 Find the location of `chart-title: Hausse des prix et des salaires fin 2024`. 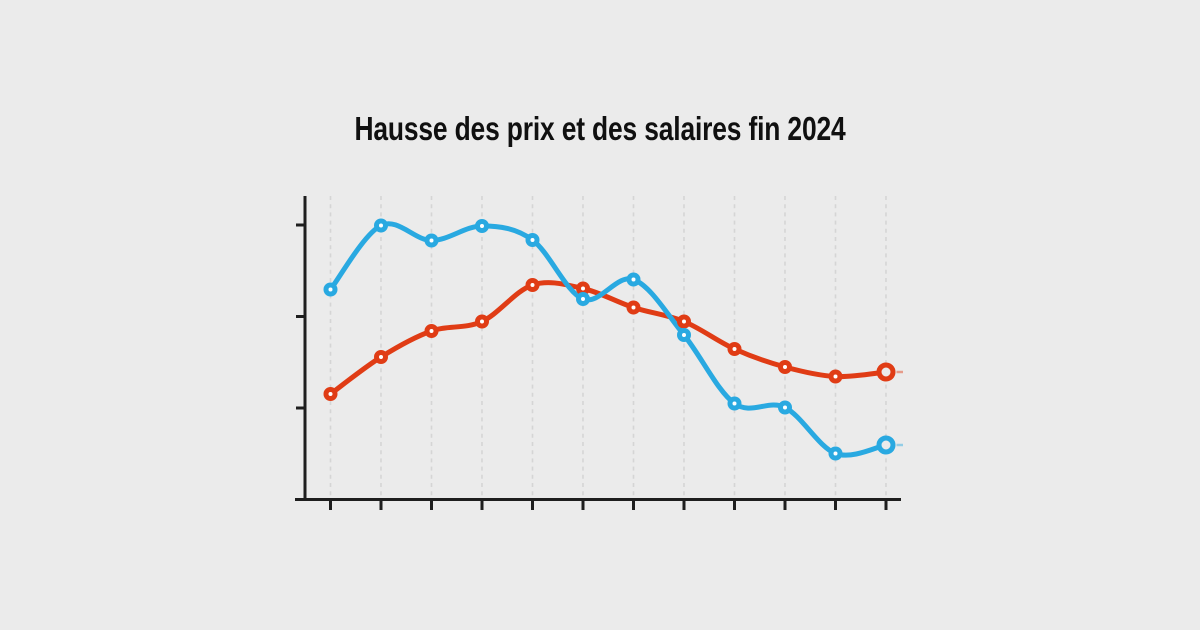

chart-title: Hausse des prix et des salaires fin 2024 is located at coordinates (600, 128).